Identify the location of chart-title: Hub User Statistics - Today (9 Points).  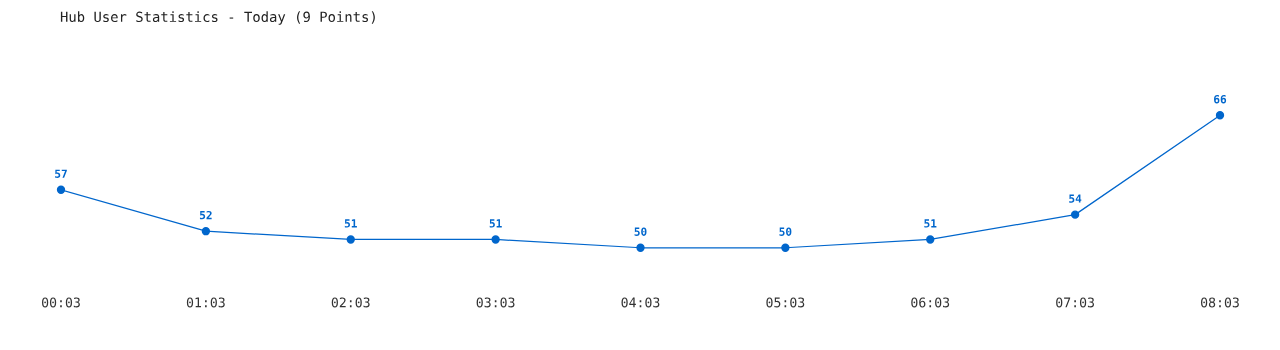
(217, 18).